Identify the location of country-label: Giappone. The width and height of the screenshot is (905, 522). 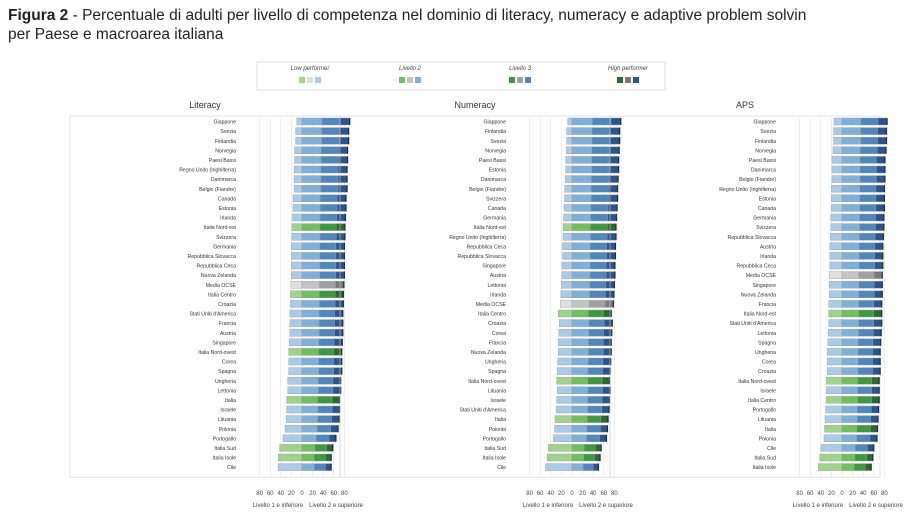
(225, 123).